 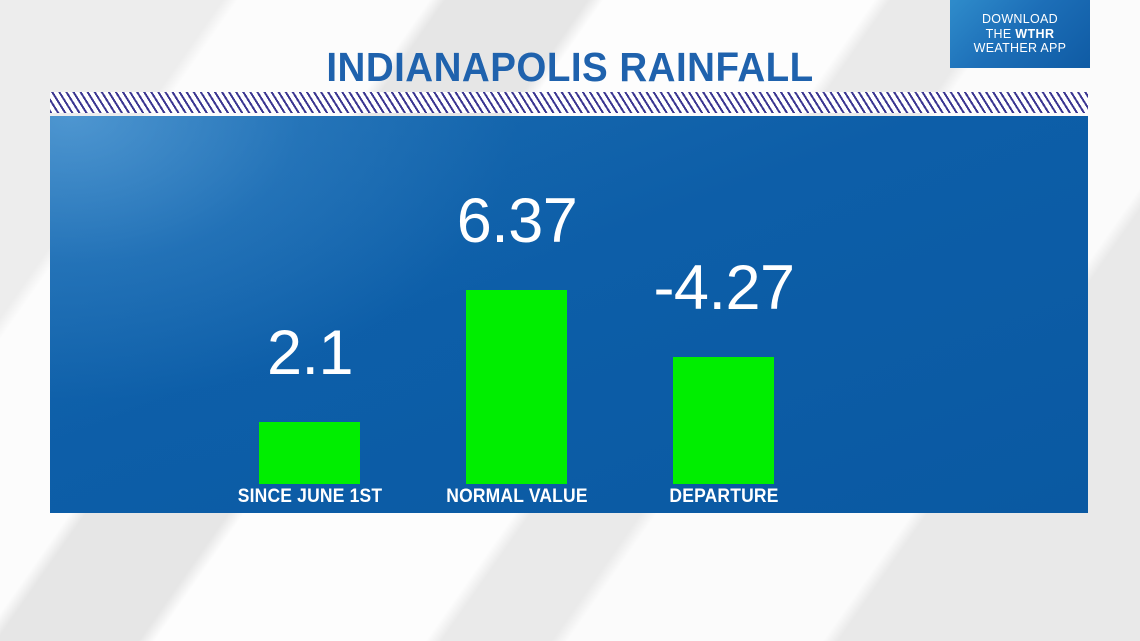 I want to click on bar-value-label: -4.27, so click(x=724, y=288).